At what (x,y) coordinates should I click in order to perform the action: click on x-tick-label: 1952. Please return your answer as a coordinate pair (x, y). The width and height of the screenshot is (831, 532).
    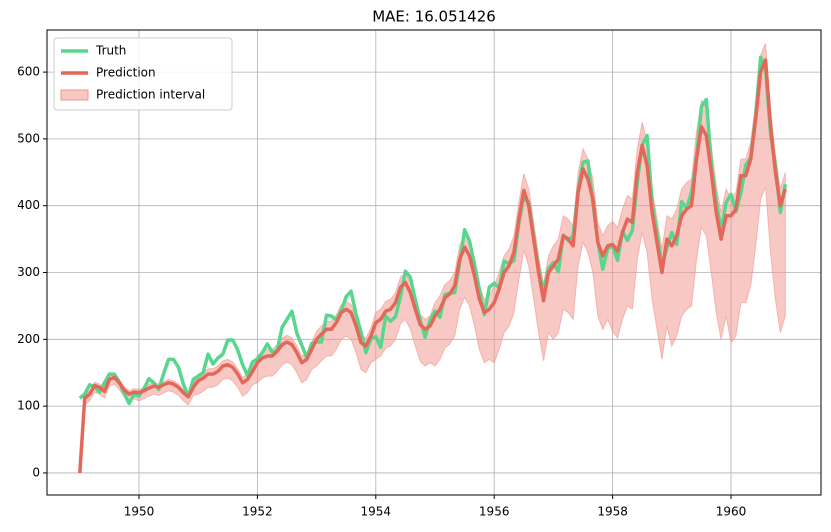
    Looking at the image, I should click on (257, 512).